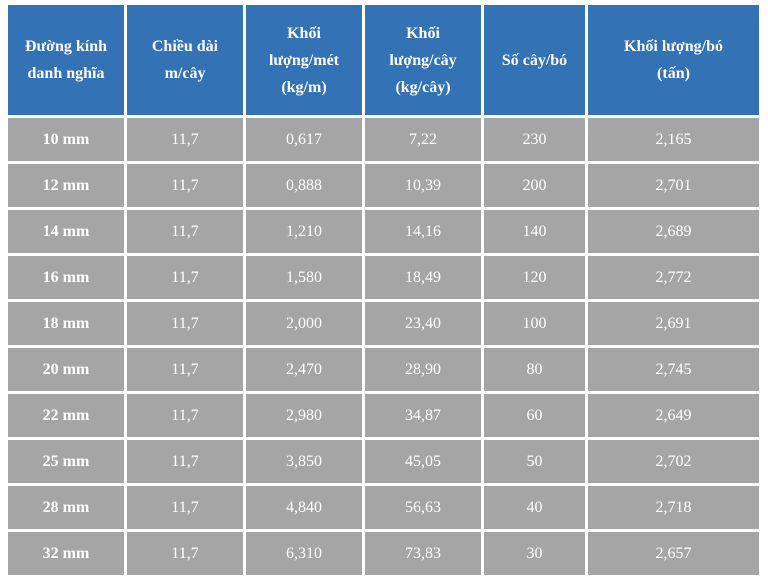 This screenshot has width=768, height=582. What do you see at coordinates (423, 323) in the screenshot?
I see `table-cell: 23,40` at bounding box center [423, 323].